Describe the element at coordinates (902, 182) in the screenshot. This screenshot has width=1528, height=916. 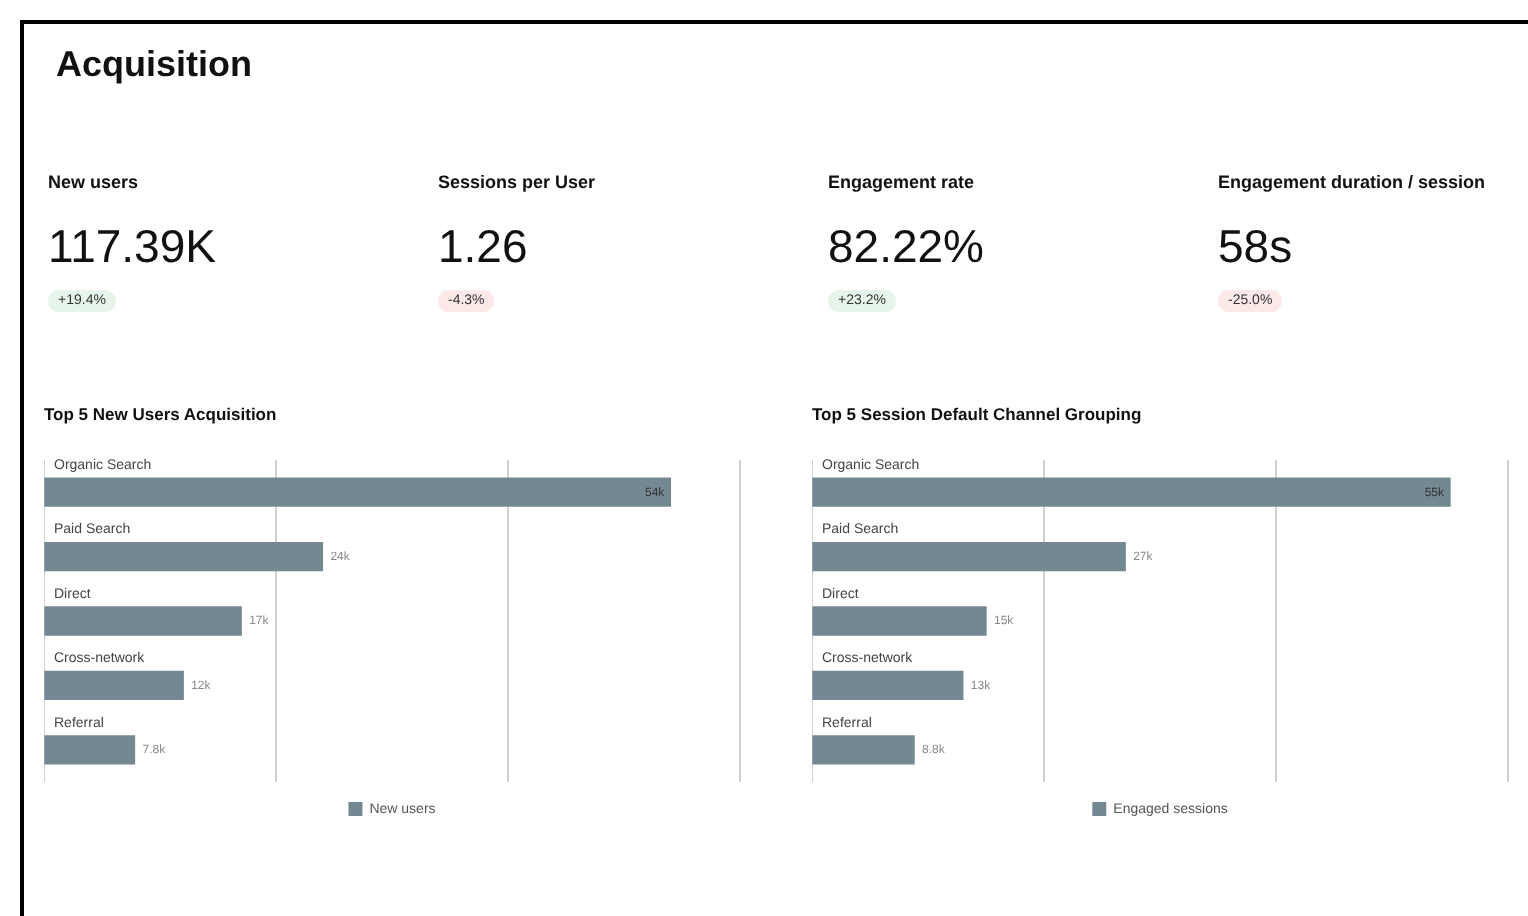
I see `category-label: Engagement rate` at that location.